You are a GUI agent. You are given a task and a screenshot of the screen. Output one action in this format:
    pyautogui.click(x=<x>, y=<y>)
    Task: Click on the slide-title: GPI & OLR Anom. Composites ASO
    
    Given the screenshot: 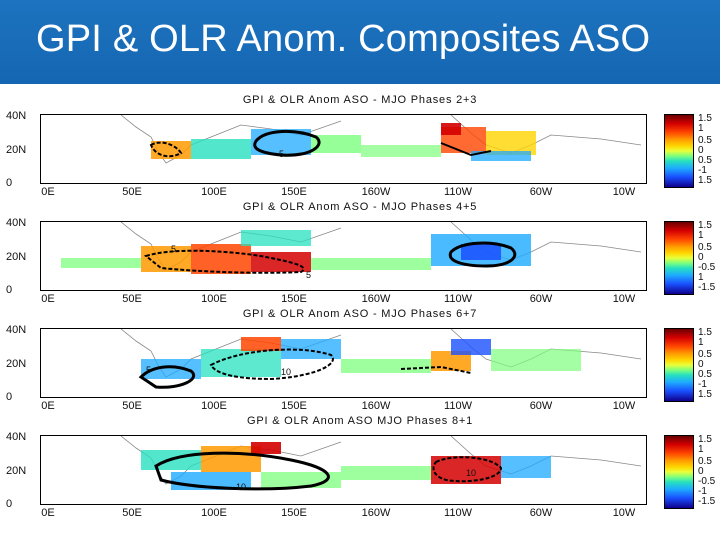 What is the action you would take?
    pyautogui.click(x=343, y=39)
    